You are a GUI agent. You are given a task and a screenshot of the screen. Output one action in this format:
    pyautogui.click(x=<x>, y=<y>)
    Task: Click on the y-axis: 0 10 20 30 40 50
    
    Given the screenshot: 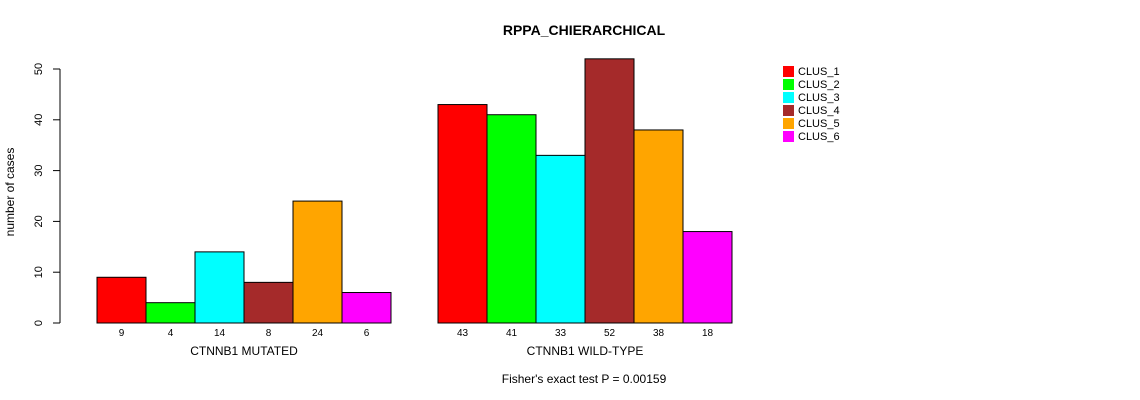 What is the action you would take?
    pyautogui.click(x=47, y=194)
    